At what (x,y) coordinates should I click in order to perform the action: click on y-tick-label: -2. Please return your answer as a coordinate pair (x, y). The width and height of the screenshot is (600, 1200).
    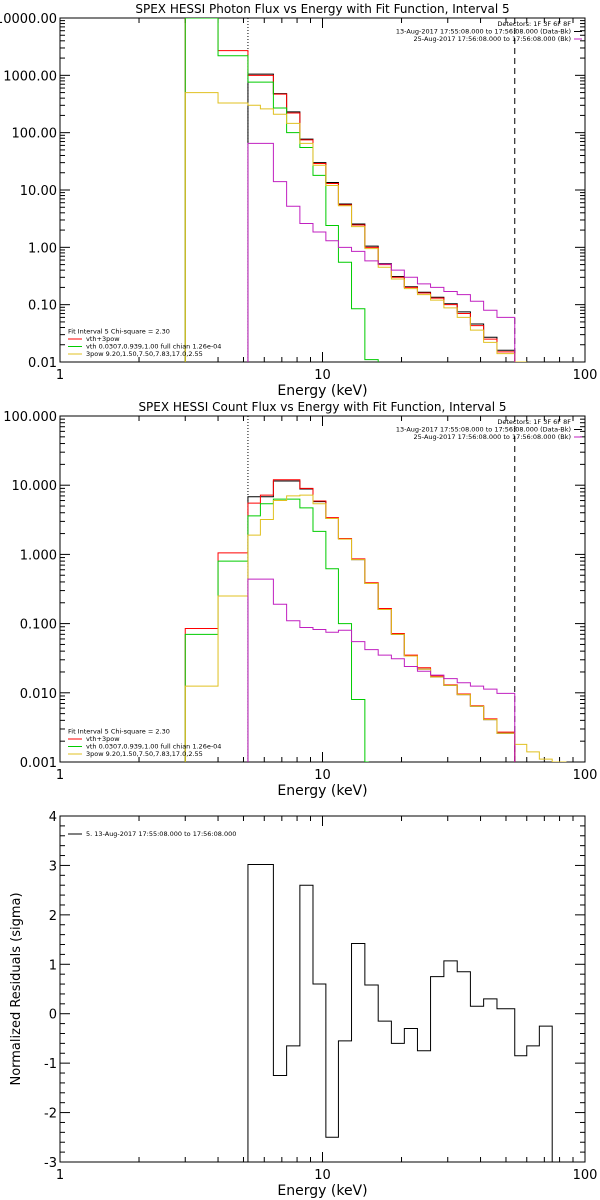
    Looking at the image, I should click on (50, 1114).